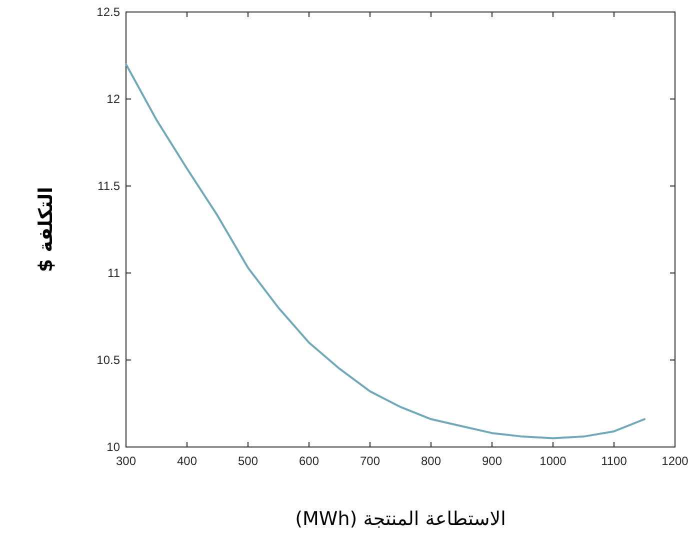  Describe the element at coordinates (553, 461) in the screenshot. I see `x-tick-label: 1000` at that location.